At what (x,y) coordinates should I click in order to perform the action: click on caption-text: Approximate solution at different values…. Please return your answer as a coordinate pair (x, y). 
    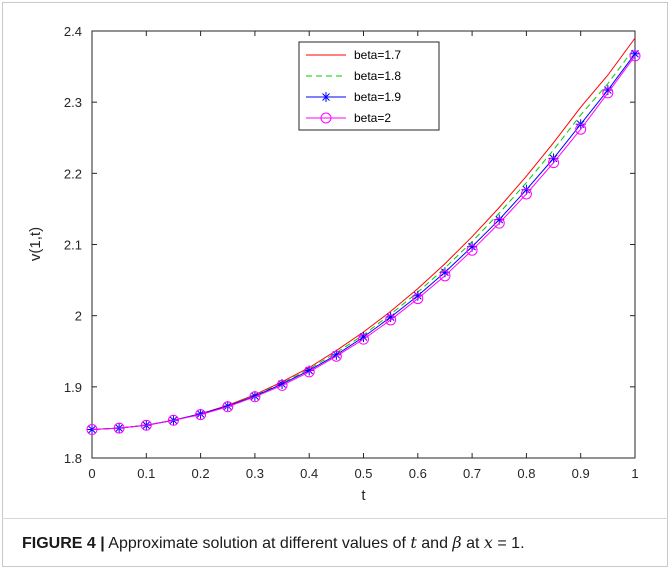
    Looking at the image, I should click on (259, 543).